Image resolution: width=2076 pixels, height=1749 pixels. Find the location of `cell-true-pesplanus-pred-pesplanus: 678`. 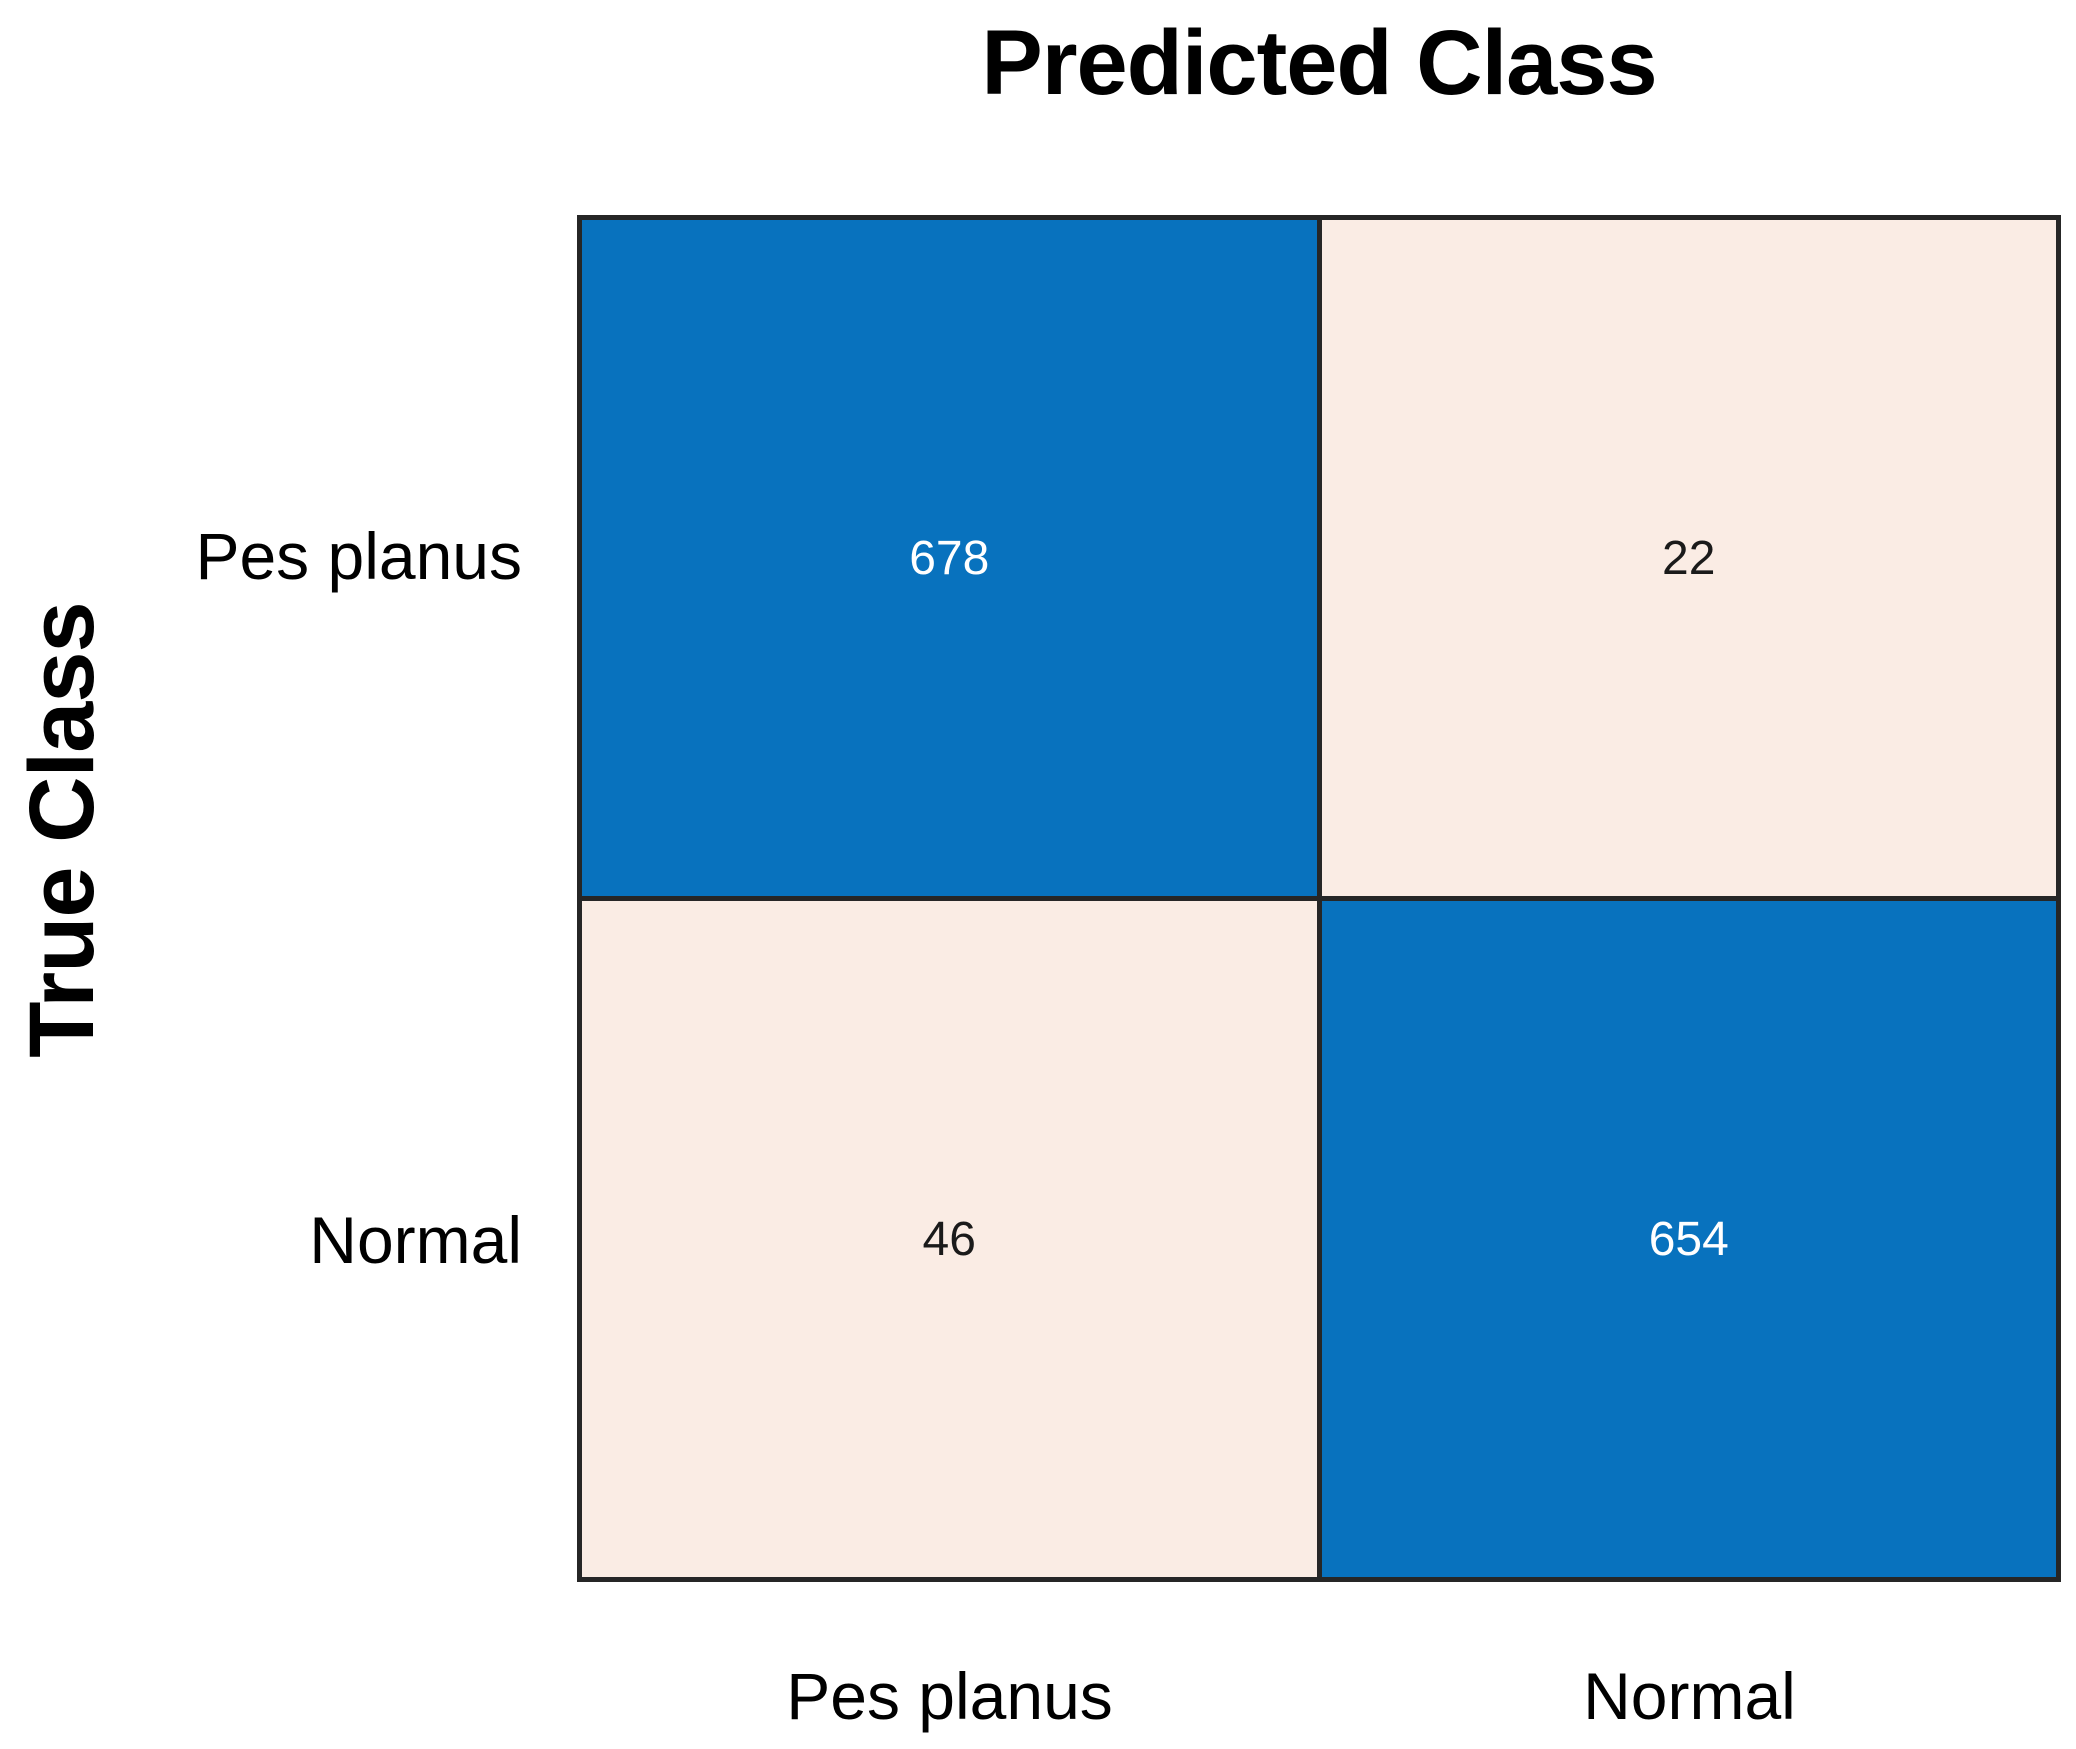

cell-true-pesplanus-pred-pesplanus: 678 is located at coordinates (949, 558).